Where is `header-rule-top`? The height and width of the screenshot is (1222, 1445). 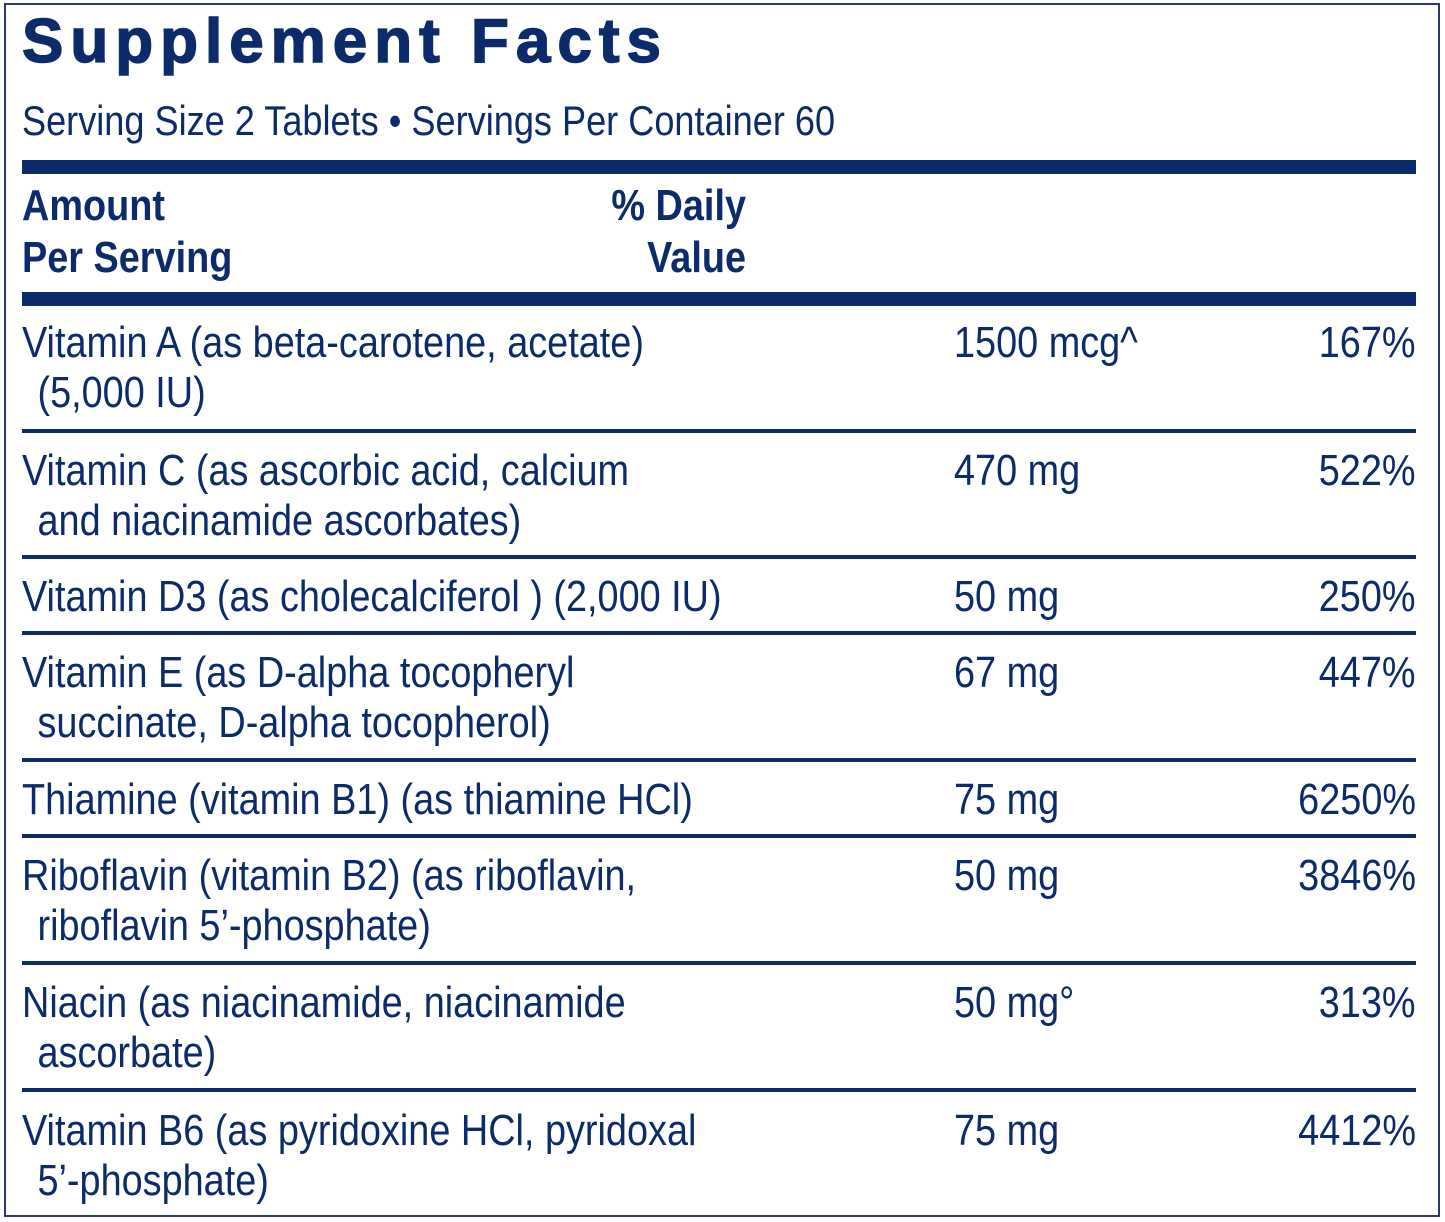 header-rule-top is located at coordinates (719, 167).